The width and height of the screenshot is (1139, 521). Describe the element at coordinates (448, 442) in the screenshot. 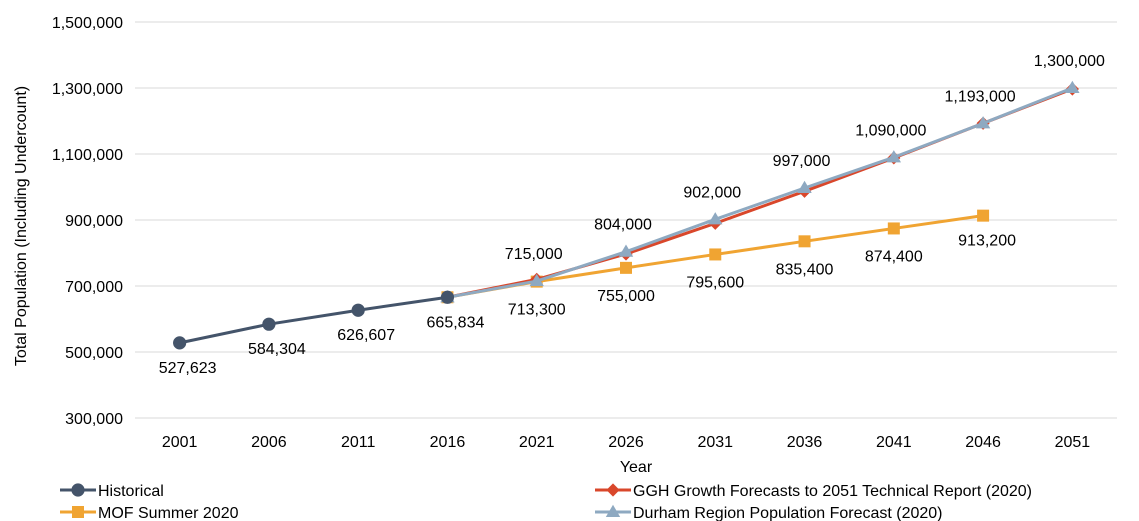

I see `x-tick-label: 2016` at that location.